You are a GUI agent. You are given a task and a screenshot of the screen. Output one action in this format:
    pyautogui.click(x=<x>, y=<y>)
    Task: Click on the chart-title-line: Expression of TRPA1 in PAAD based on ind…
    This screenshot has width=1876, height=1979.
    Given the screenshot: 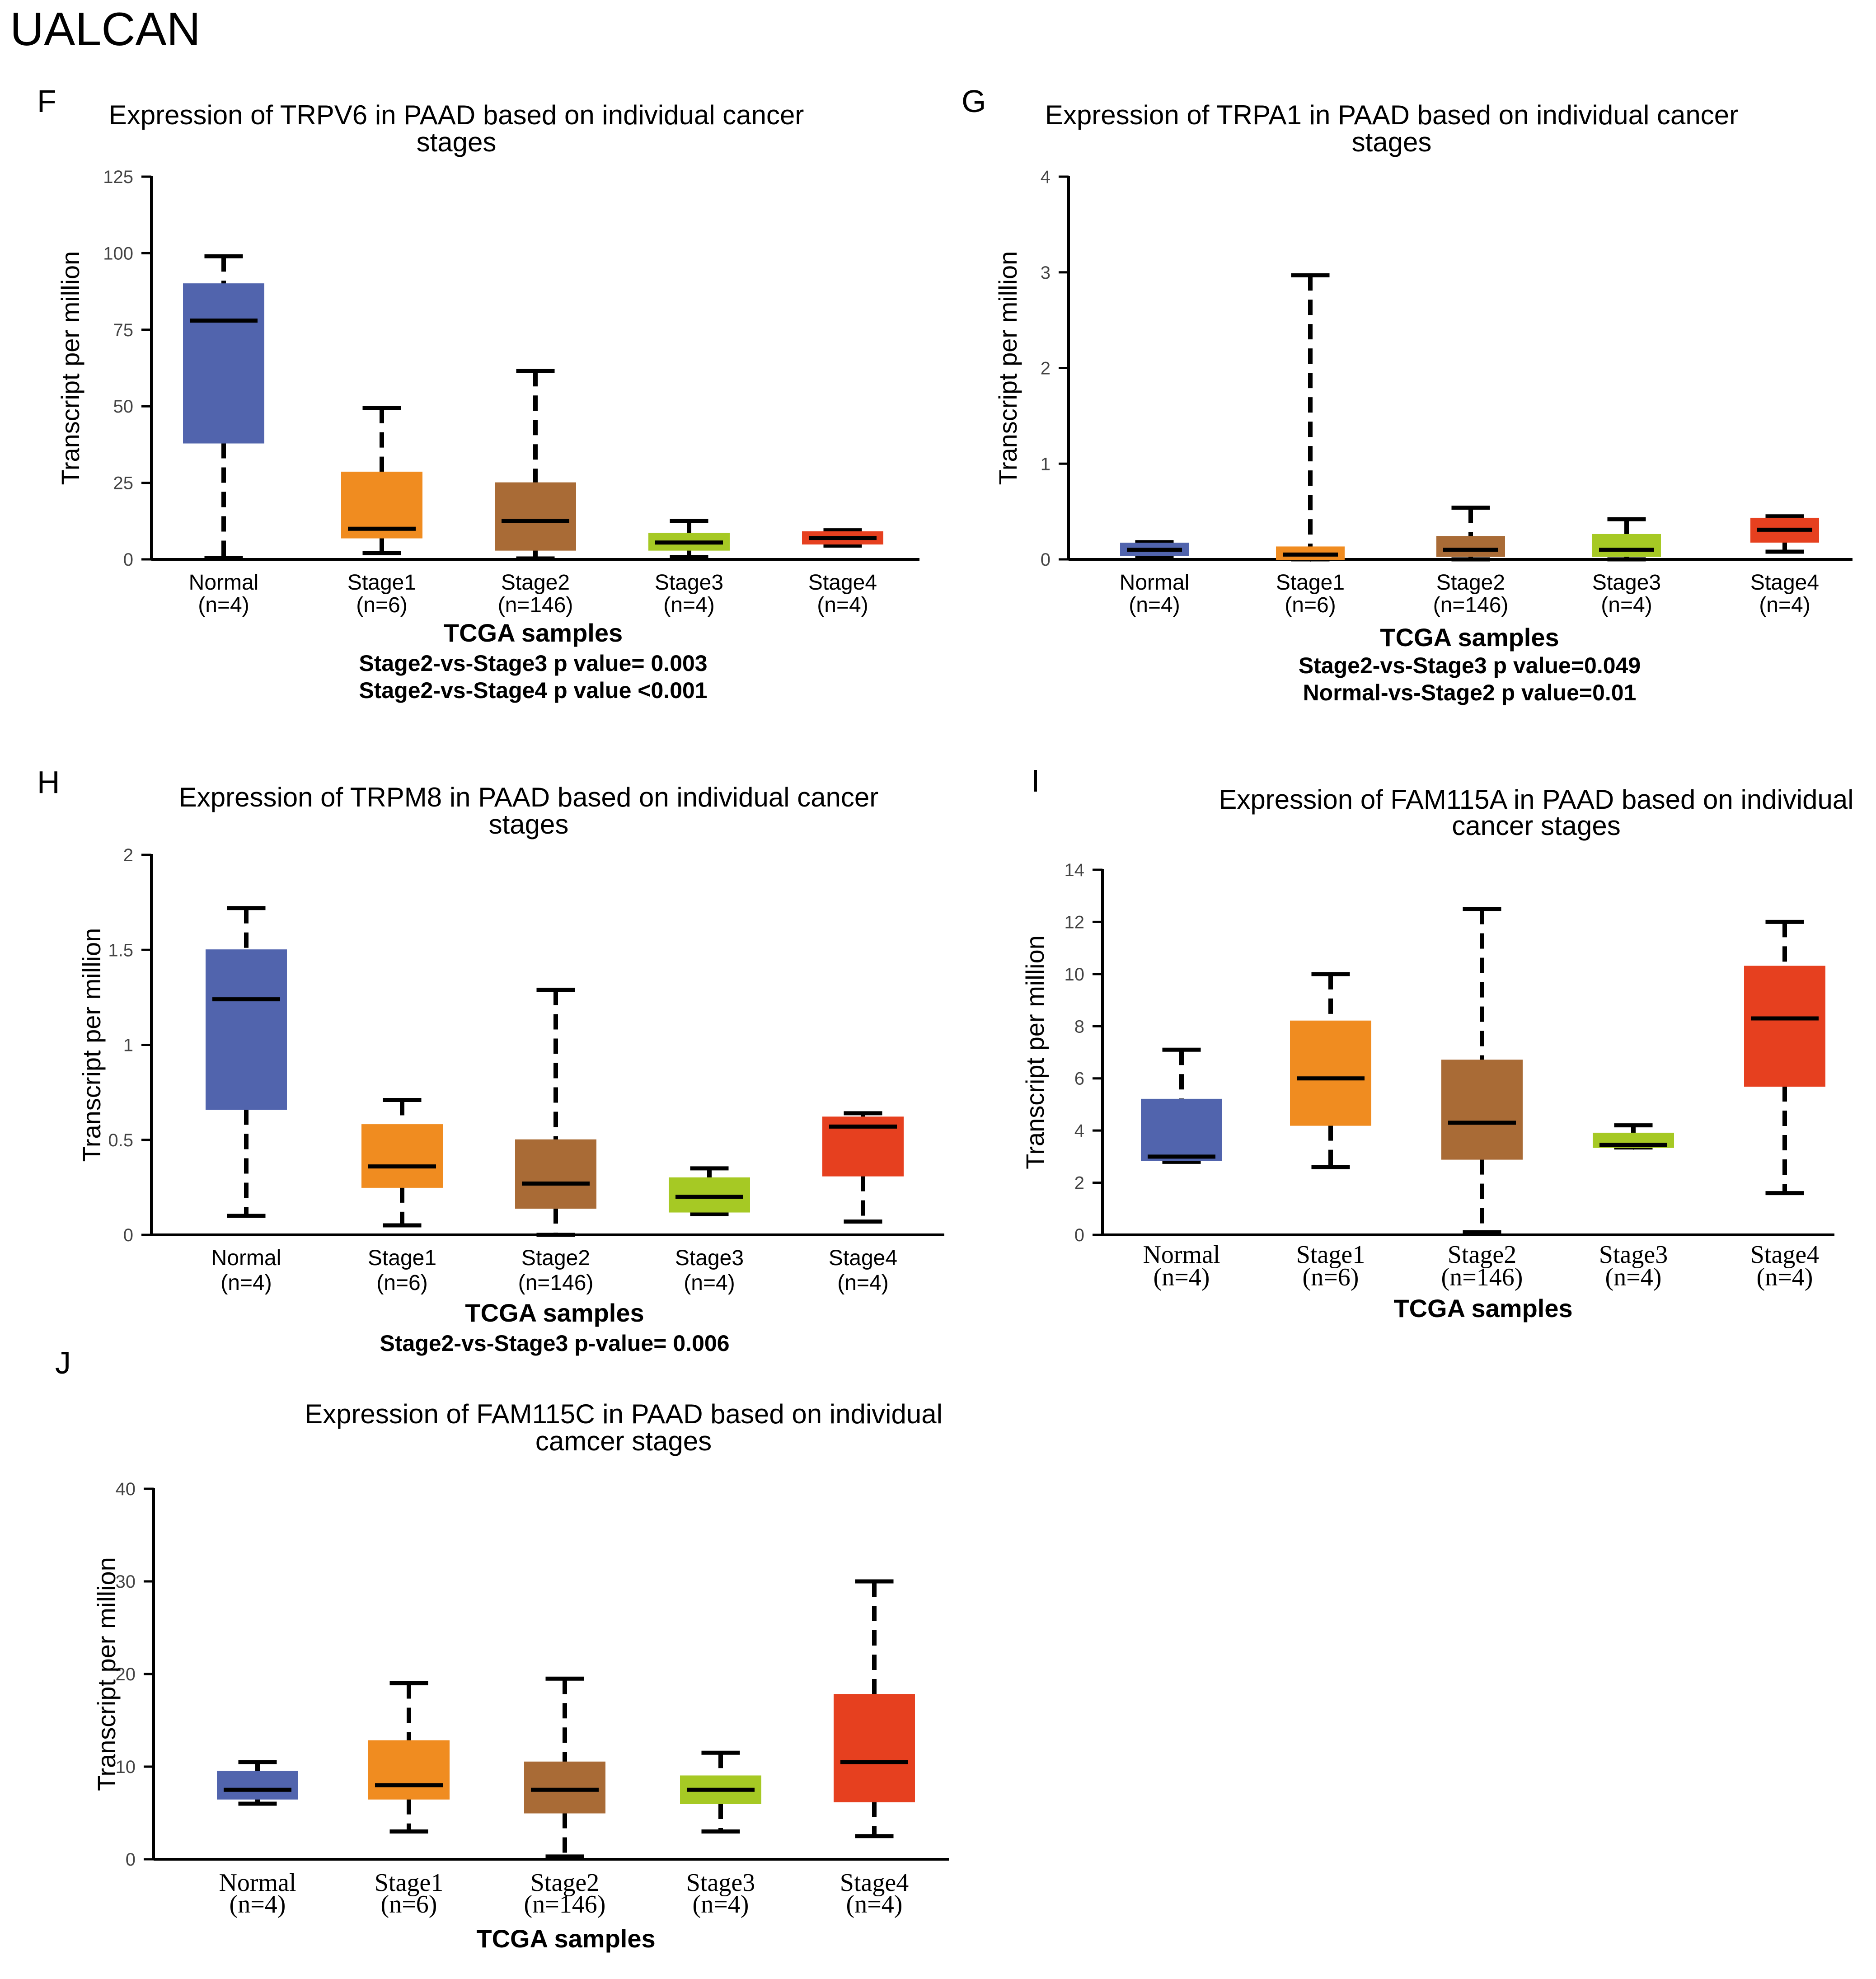 What is the action you would take?
    pyautogui.click(x=1391, y=115)
    